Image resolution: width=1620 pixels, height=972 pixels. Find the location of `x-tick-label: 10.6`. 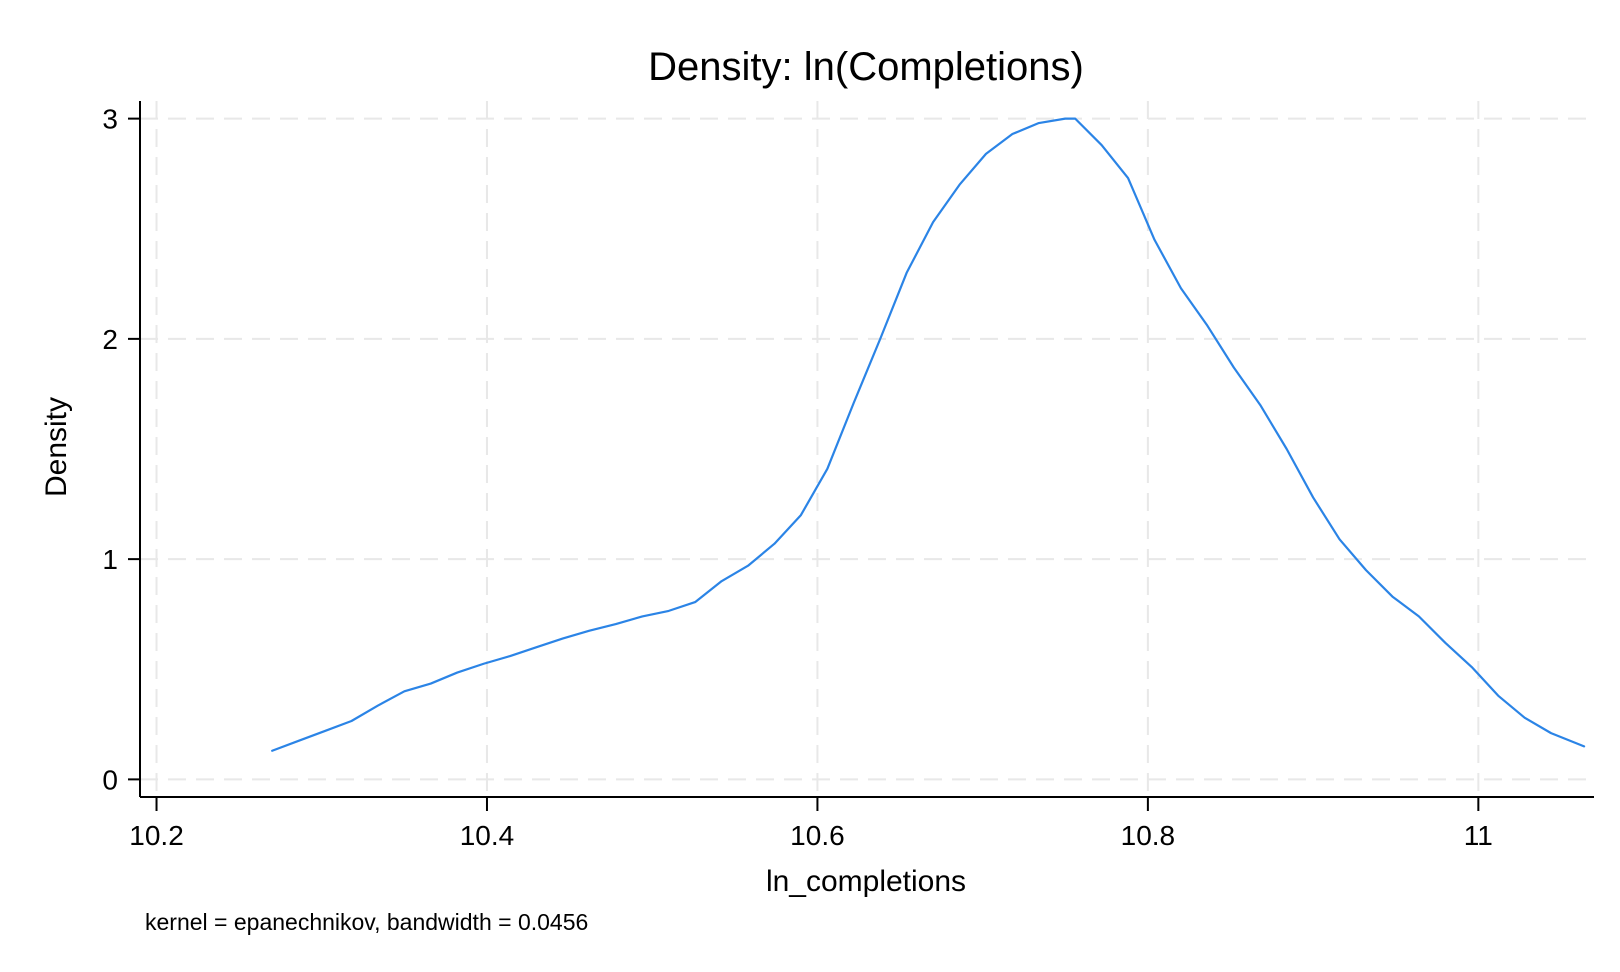

x-tick-label: 10.6 is located at coordinates (817, 835).